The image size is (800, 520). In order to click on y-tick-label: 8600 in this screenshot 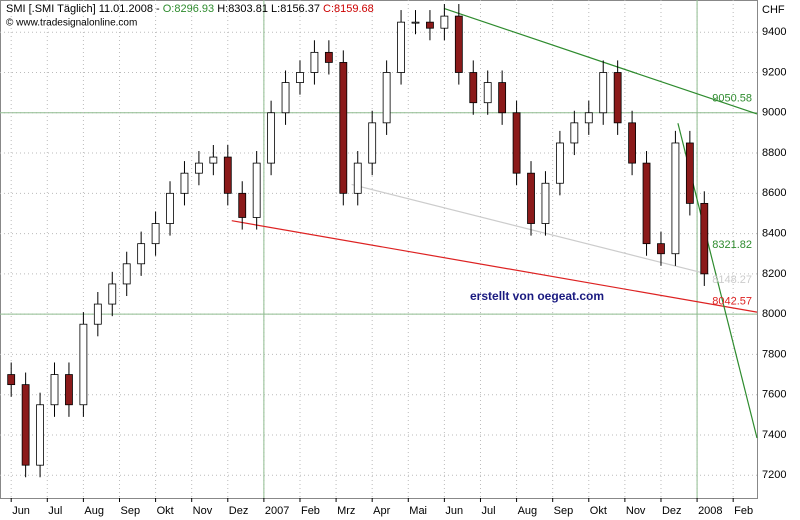, I will do `click(774, 193)`.